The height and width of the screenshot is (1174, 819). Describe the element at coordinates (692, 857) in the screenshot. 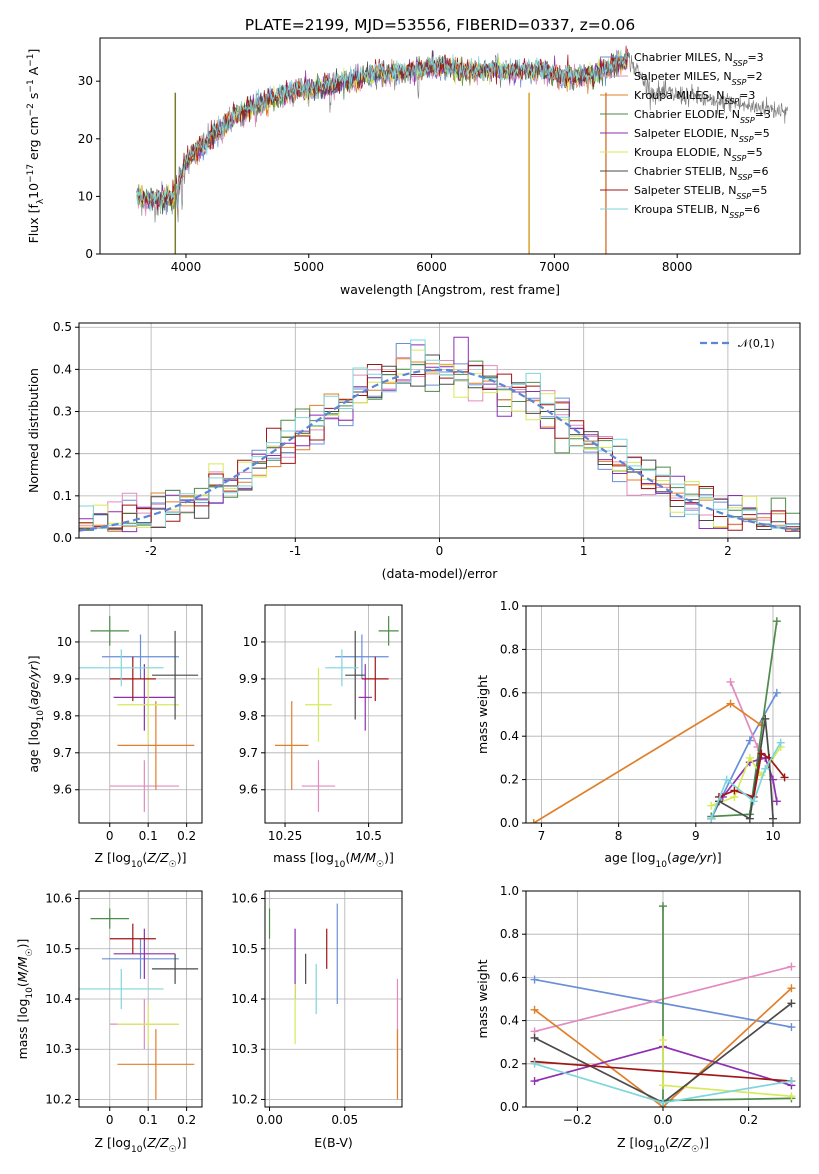

I see `label-part: age/yr` at that location.